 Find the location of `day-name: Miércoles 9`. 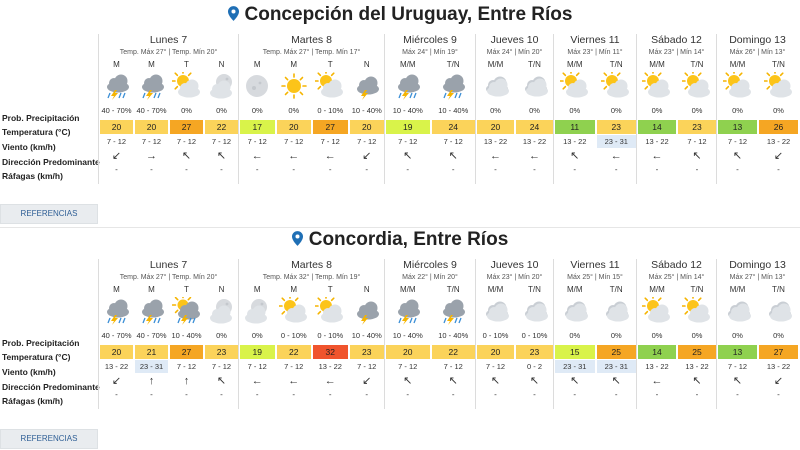

day-name: Miércoles 9 is located at coordinates (430, 40).